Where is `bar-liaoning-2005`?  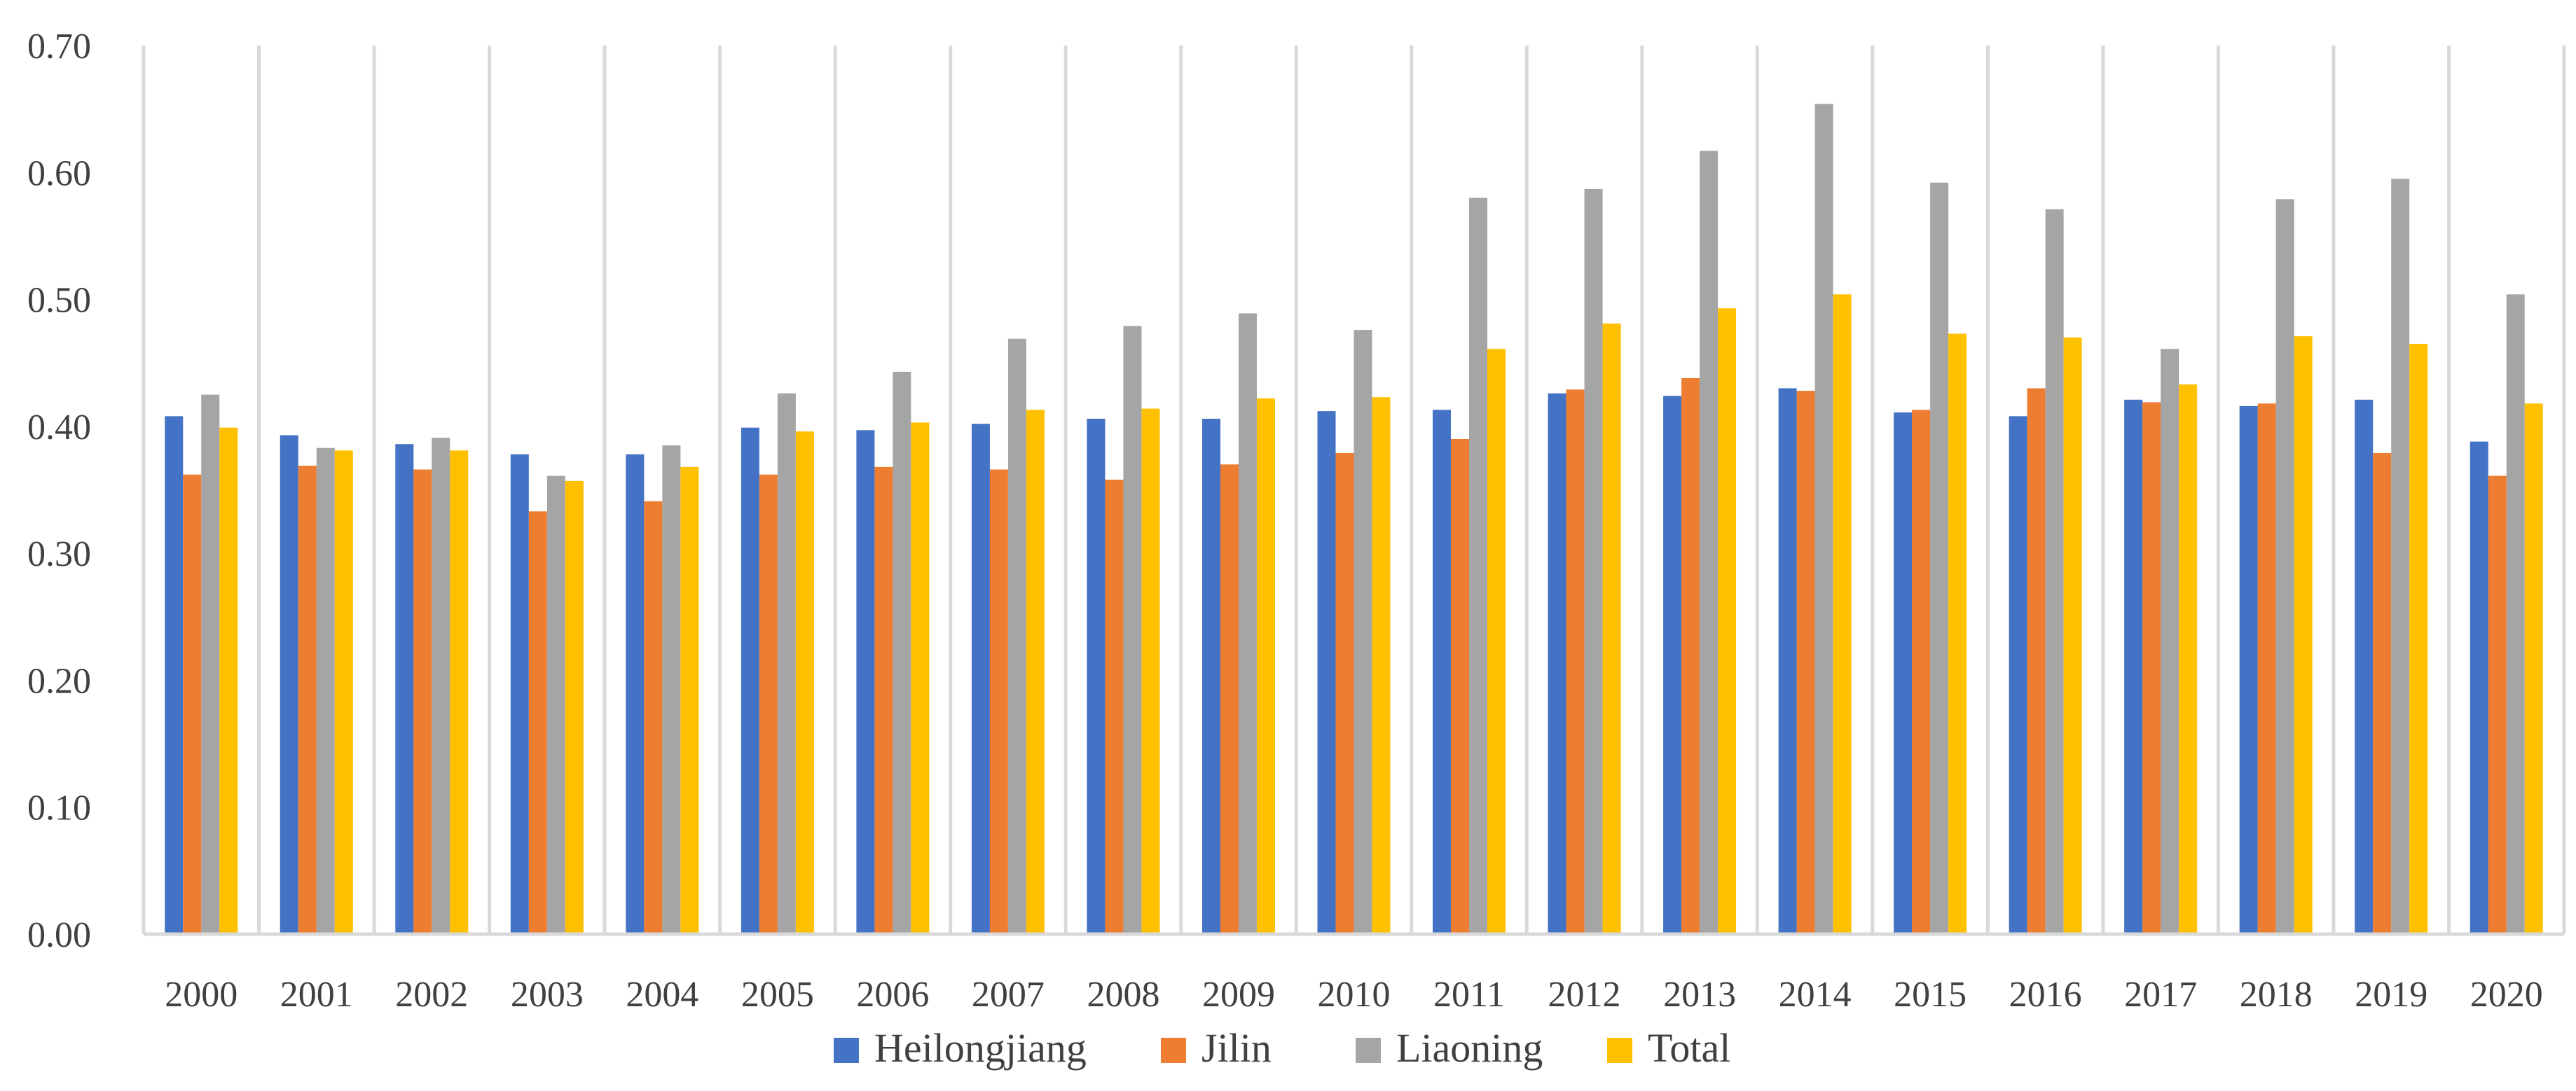
bar-liaoning-2005 is located at coordinates (786, 663).